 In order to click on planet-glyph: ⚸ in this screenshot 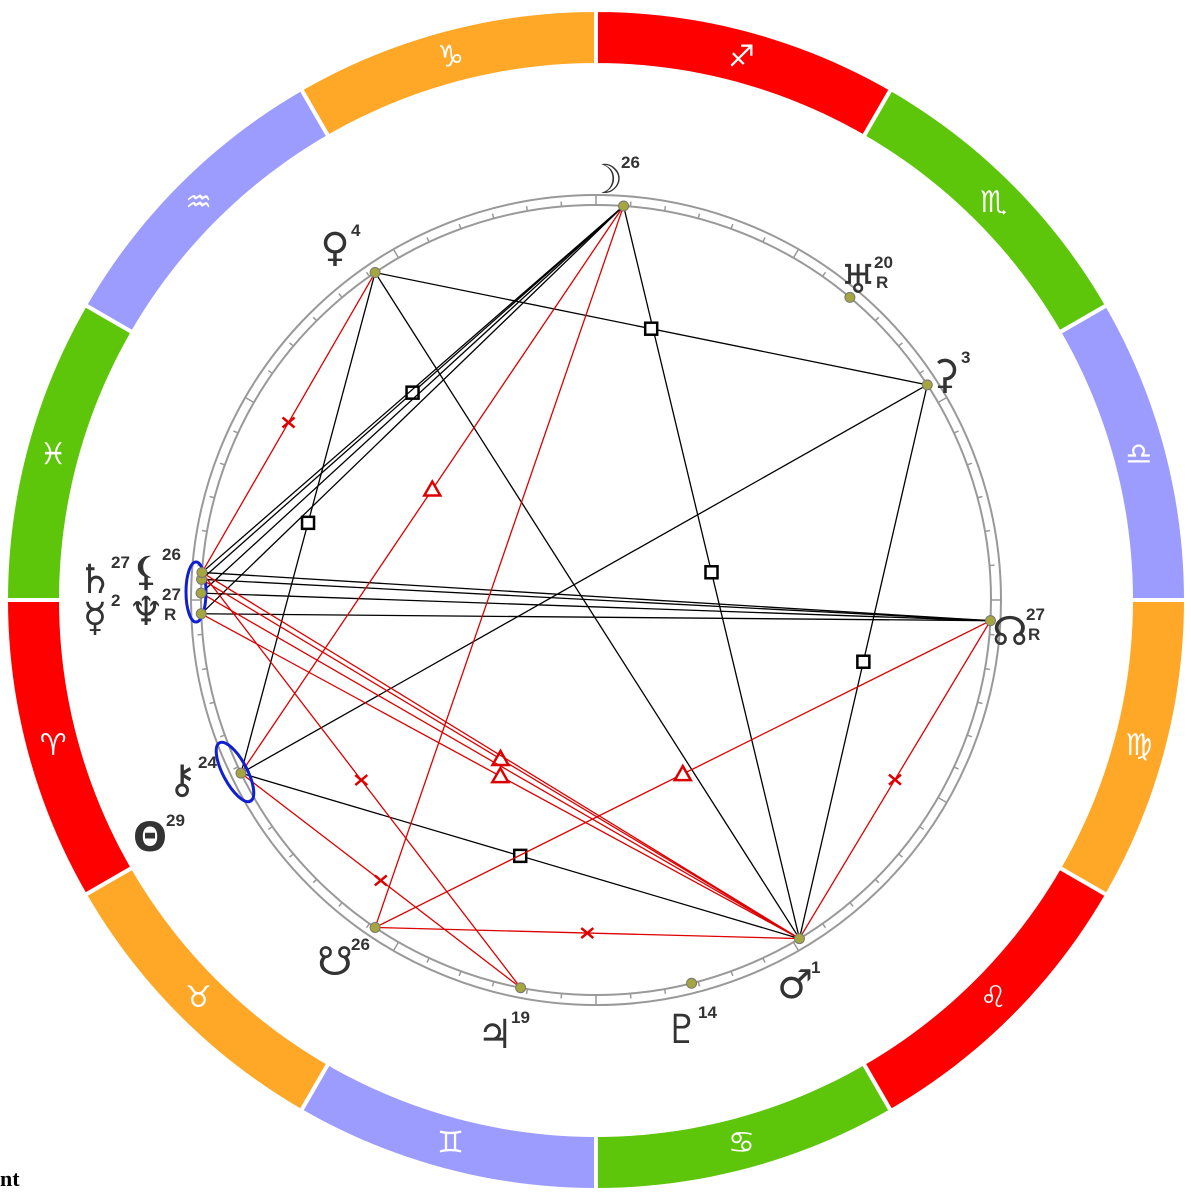, I will do `click(145, 572)`.